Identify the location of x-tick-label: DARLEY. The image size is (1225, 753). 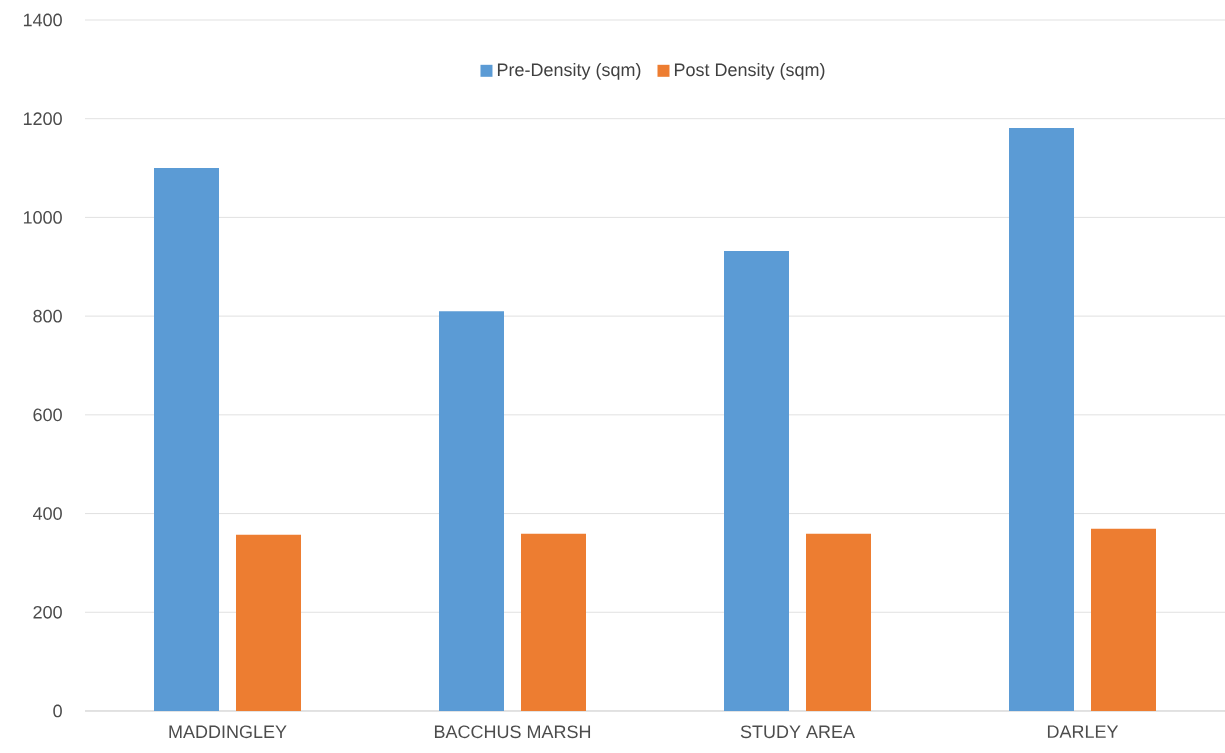
(1083, 731).